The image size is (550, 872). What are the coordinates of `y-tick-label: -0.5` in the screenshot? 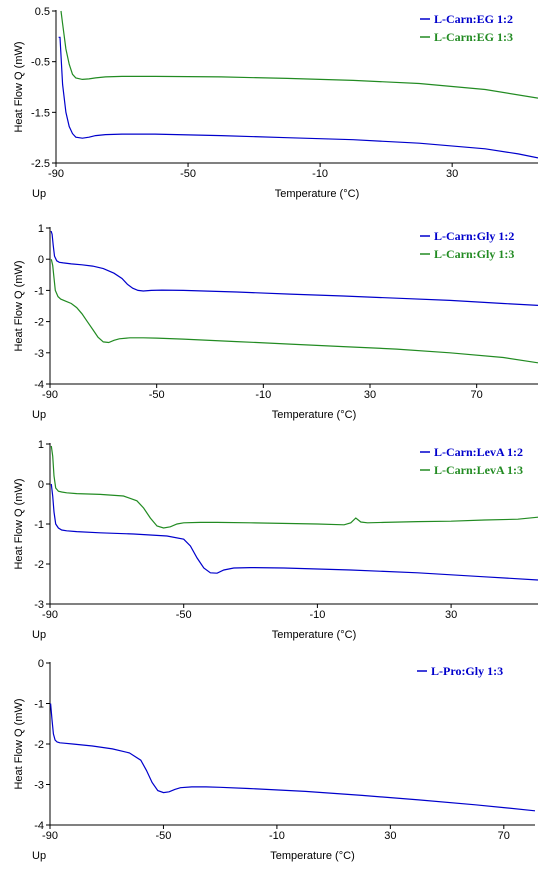 It's located at (40, 63).